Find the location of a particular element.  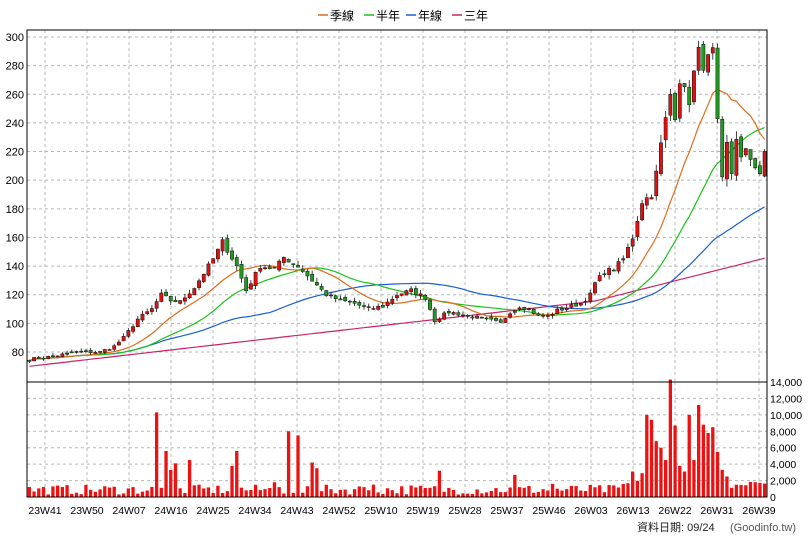

x-tick-label: 23W50 is located at coordinates (86, 511).